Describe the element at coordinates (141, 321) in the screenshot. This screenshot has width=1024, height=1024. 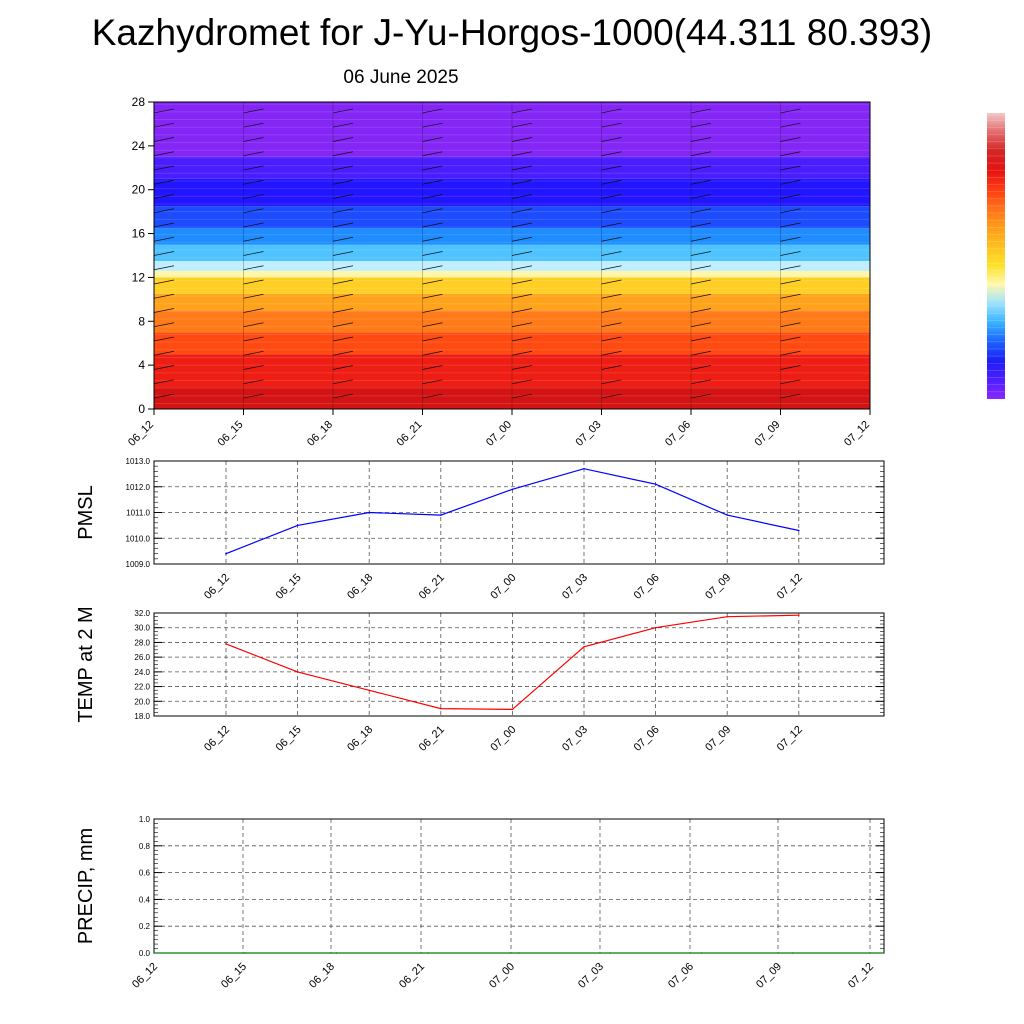
I see `y-tick-label: 8` at that location.